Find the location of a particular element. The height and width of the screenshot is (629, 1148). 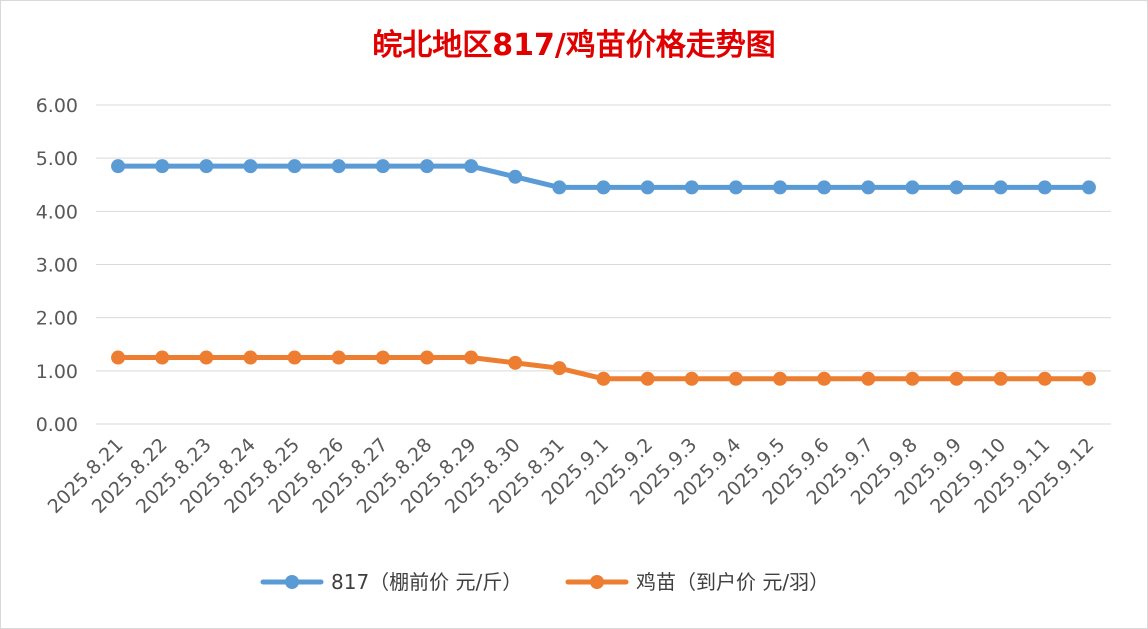

y-tick-label: 4.00 is located at coordinates (57, 212).